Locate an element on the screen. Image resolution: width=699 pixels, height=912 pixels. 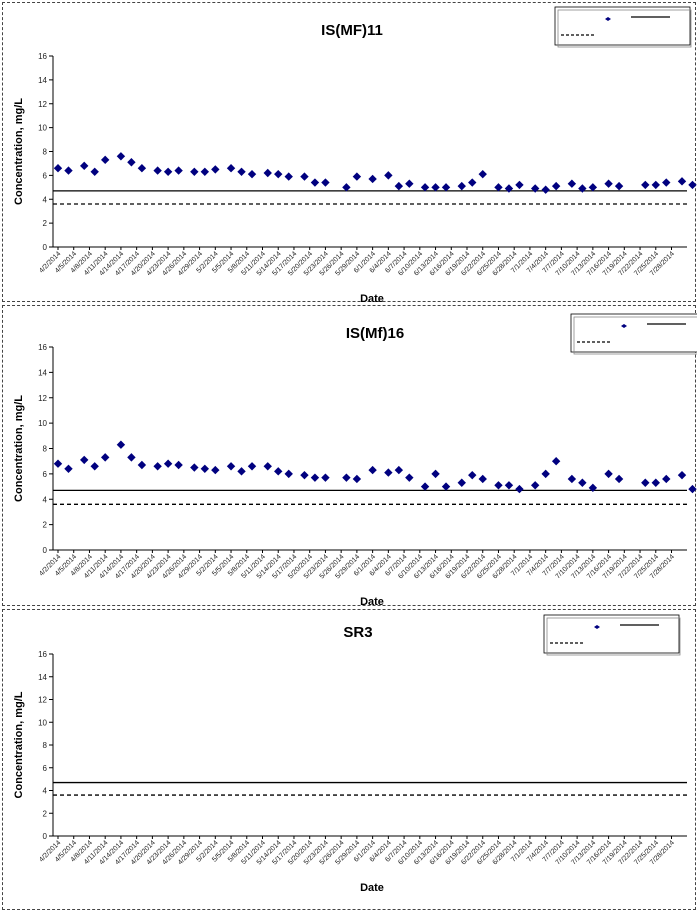
legend is located at coordinates (633, 334).